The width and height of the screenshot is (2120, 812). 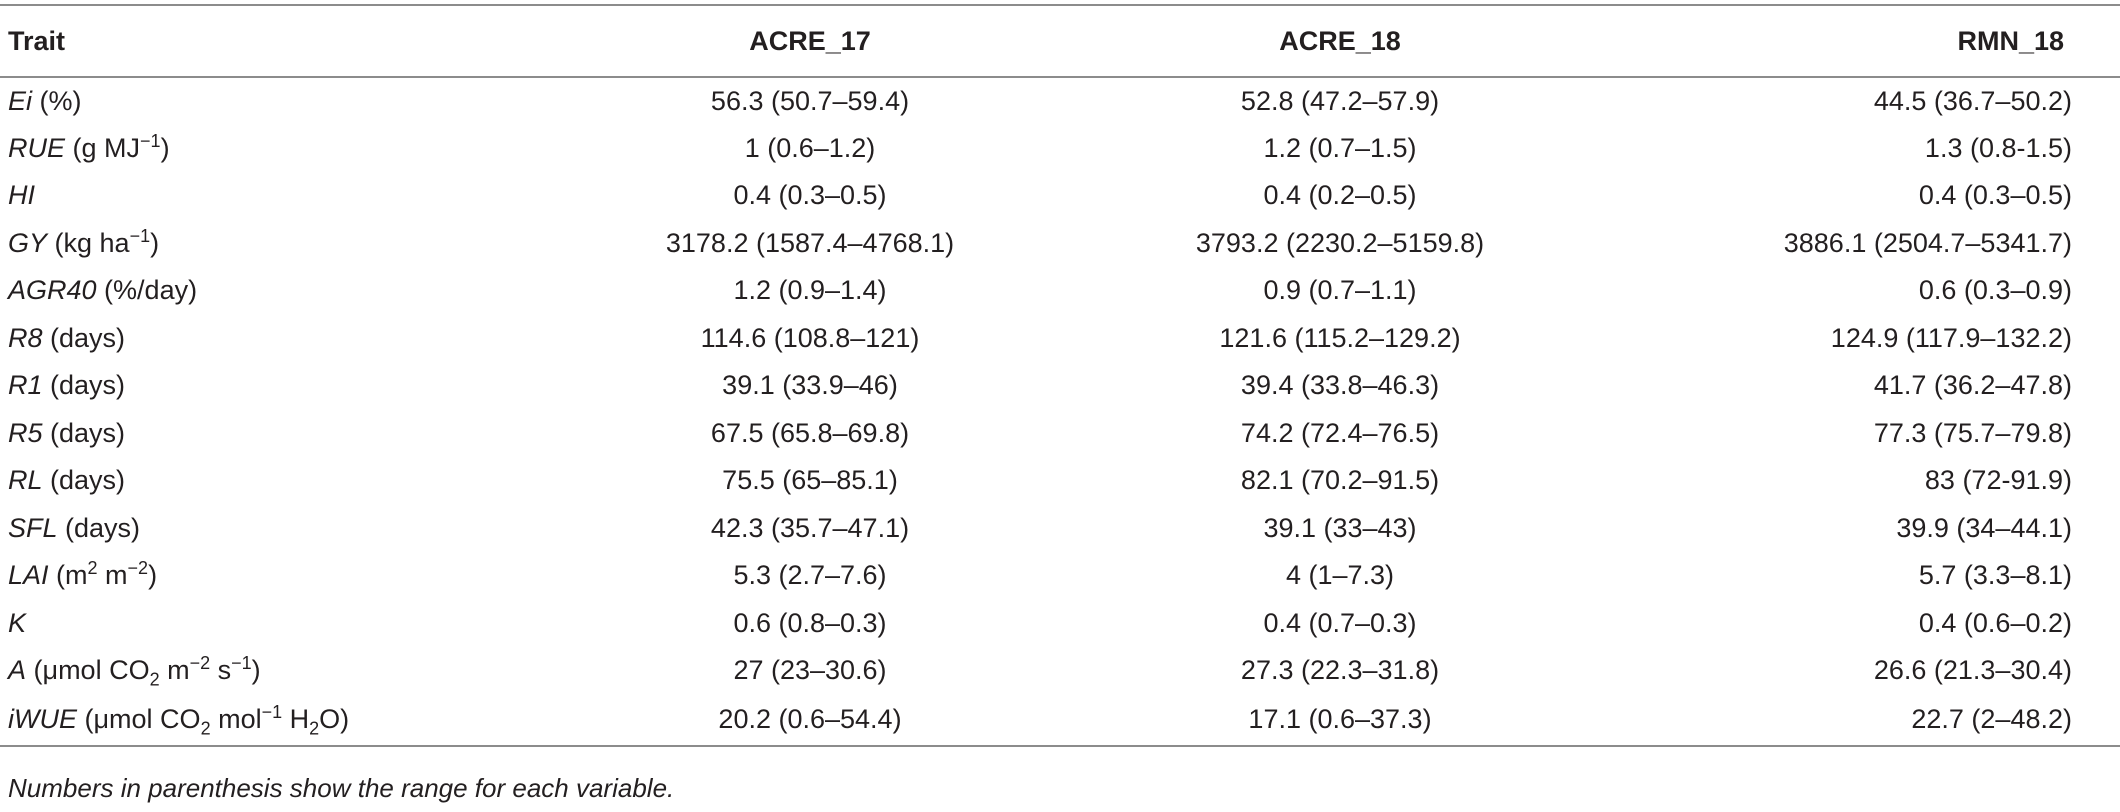 What do you see at coordinates (1995, 290) in the screenshot?
I see `value-rmn18: 0.6 (0.3–0.9)` at bounding box center [1995, 290].